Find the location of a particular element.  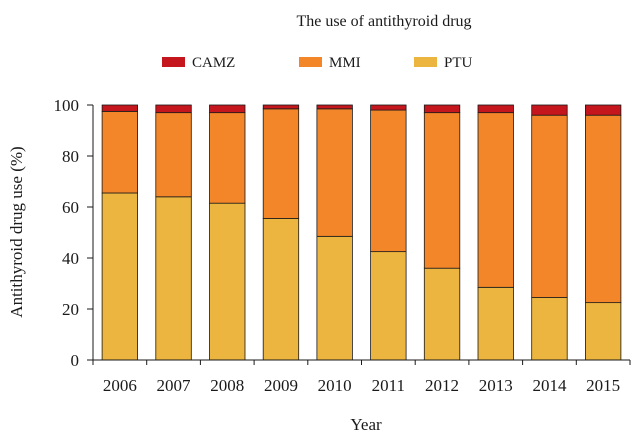

x-tick-label: 2008 is located at coordinates (227, 385).